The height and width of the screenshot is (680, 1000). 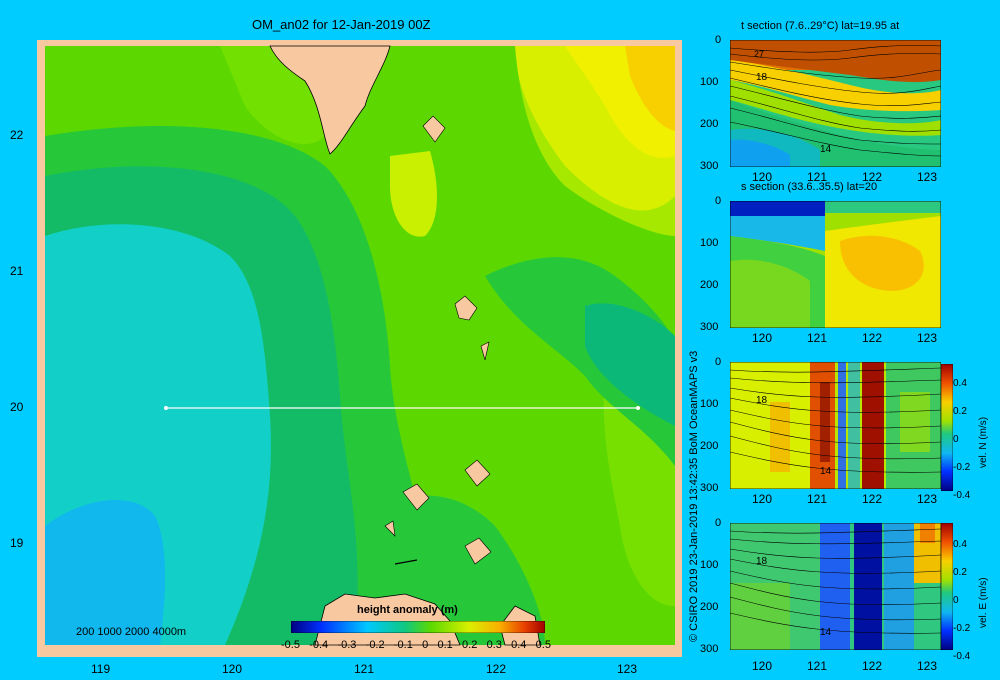 What do you see at coordinates (962, 439) in the screenshot?
I see `vel-n-ticks: 0.4 0.2 0 -0.2 -0.4` at bounding box center [962, 439].